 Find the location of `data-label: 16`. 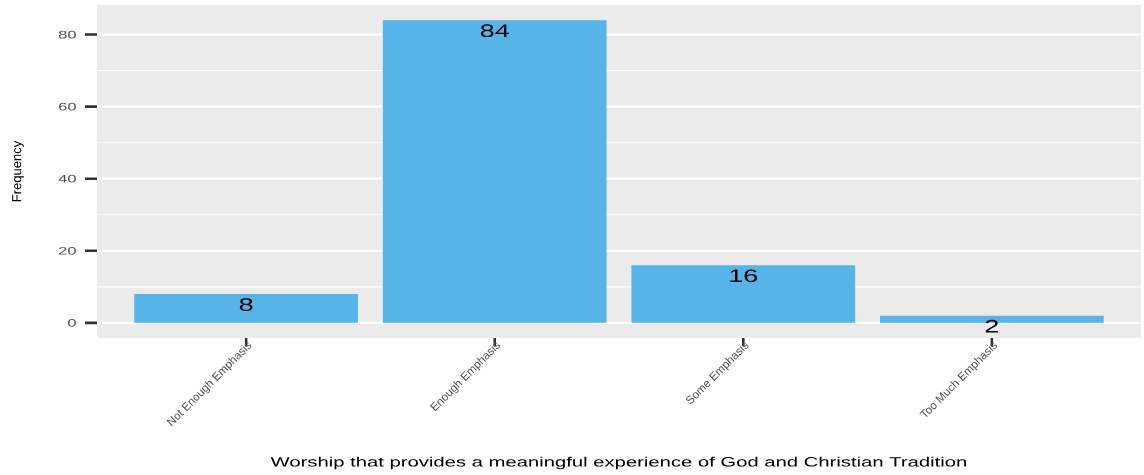

data-label: 16 is located at coordinates (744, 276).